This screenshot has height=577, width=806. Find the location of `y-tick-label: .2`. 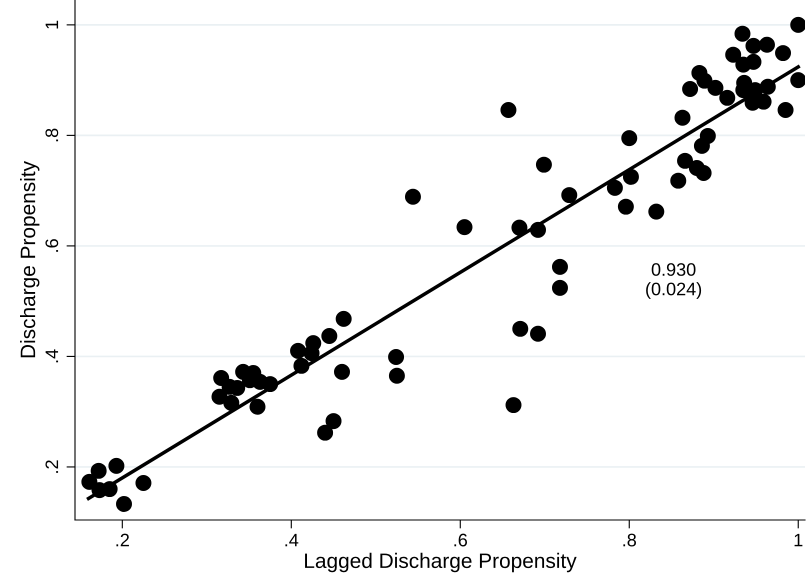

y-tick-label: .2 is located at coordinates (51, 466).